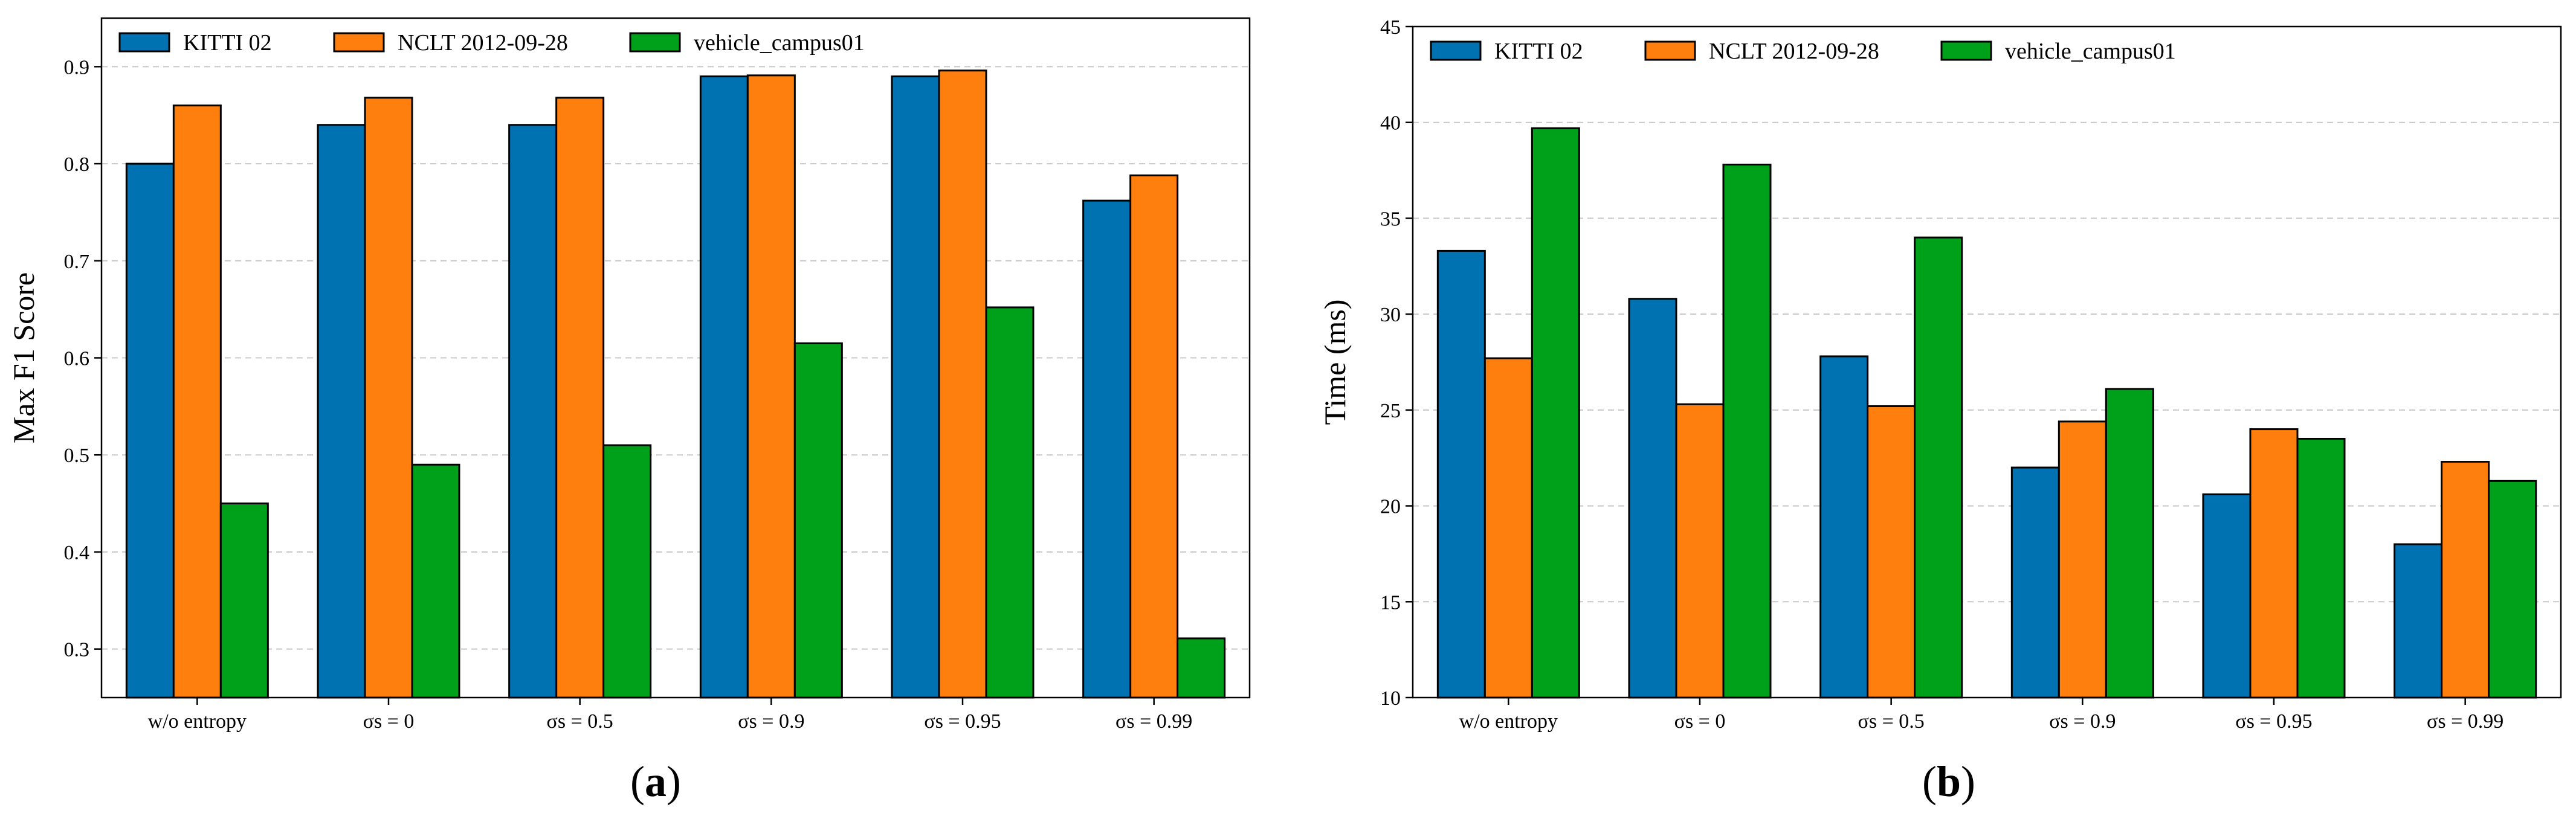 The image size is (2576, 822). What do you see at coordinates (1949, 781) in the screenshot?
I see `panel-label: (b)` at bounding box center [1949, 781].